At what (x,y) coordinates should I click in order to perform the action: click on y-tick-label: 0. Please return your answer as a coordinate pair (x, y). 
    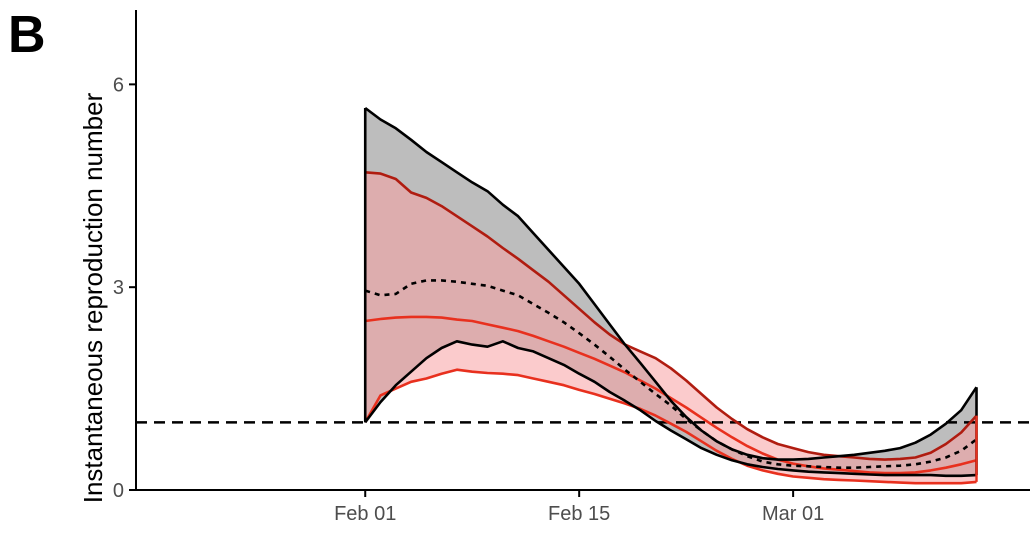
    Looking at the image, I should click on (118, 491).